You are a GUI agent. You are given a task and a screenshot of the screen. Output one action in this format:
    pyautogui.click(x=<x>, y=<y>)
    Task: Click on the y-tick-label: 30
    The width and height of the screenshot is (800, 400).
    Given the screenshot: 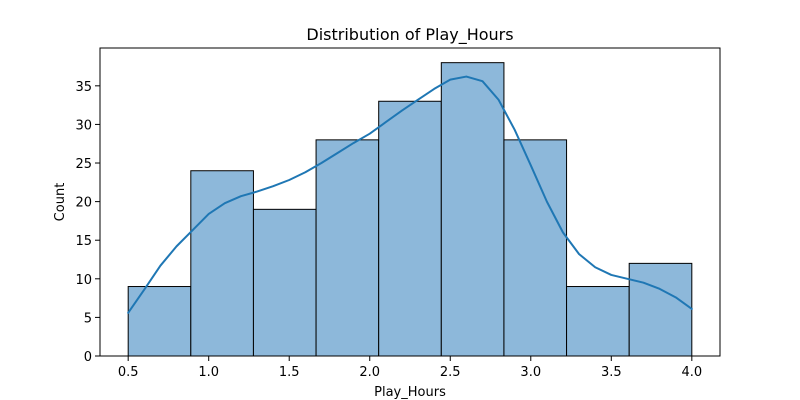 What is the action you would take?
    pyautogui.click(x=83, y=125)
    